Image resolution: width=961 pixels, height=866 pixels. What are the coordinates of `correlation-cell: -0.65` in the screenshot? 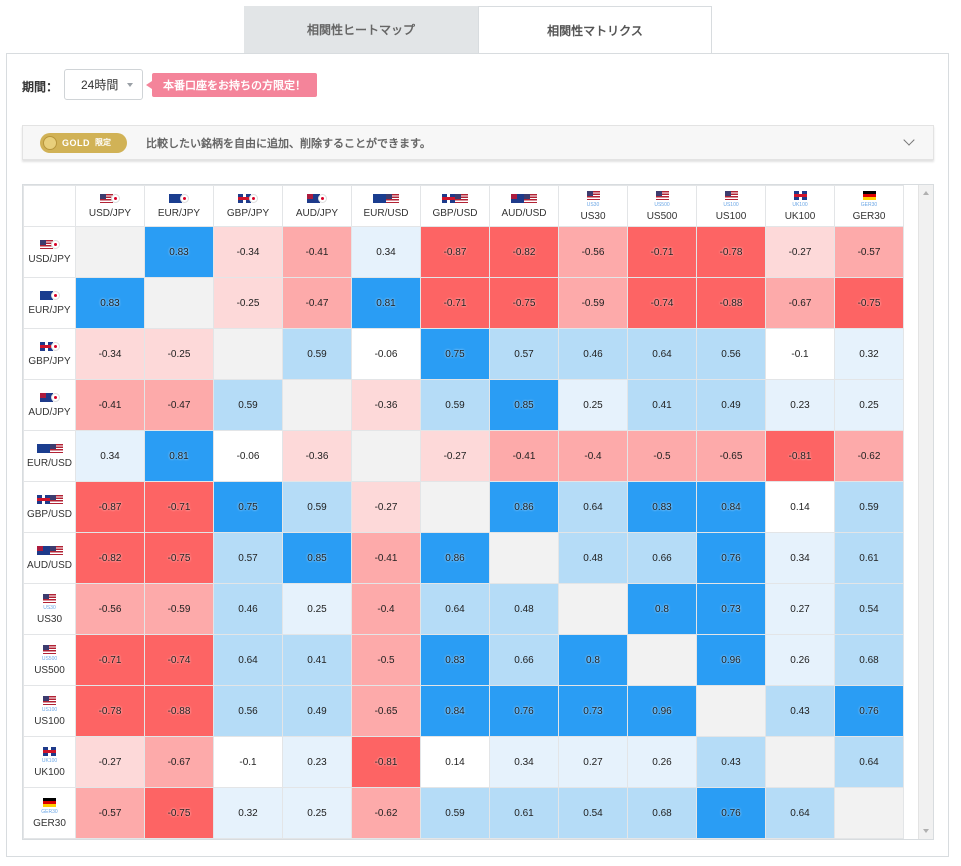 It's located at (386, 711).